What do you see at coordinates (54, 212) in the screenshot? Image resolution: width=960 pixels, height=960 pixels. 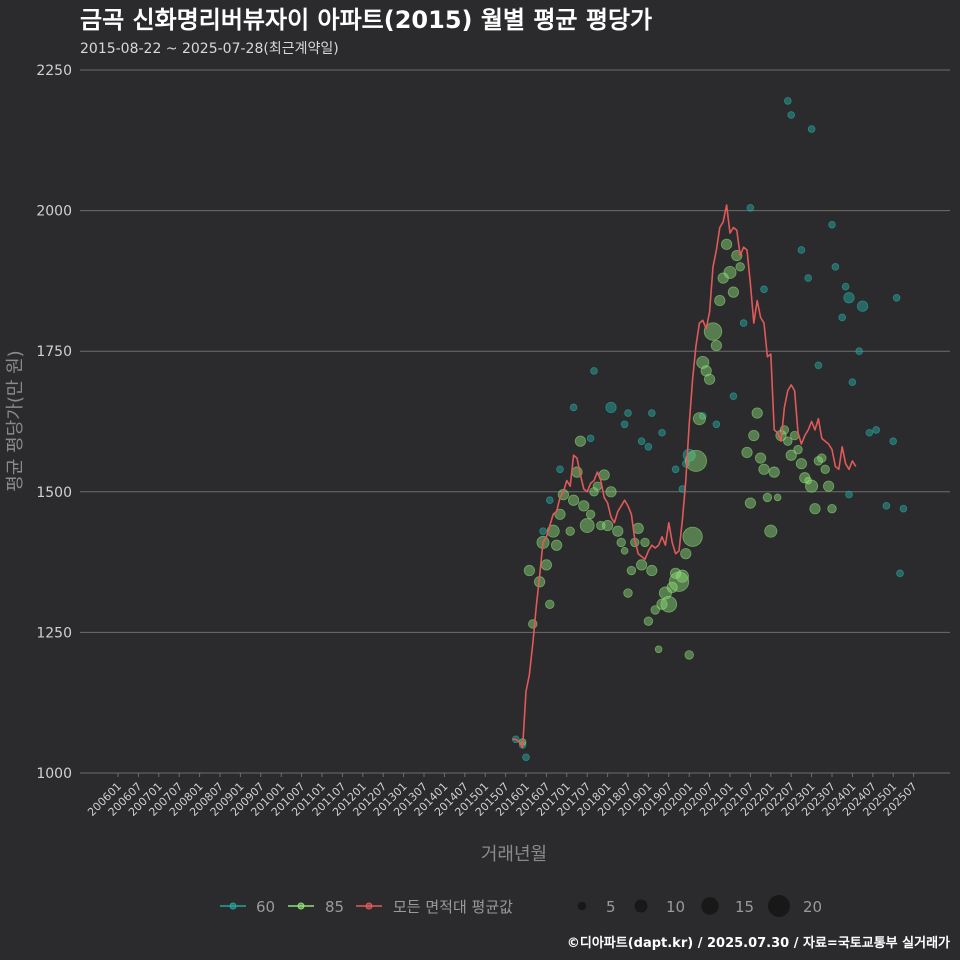 I see `y-tick-label: 2000` at bounding box center [54, 212].